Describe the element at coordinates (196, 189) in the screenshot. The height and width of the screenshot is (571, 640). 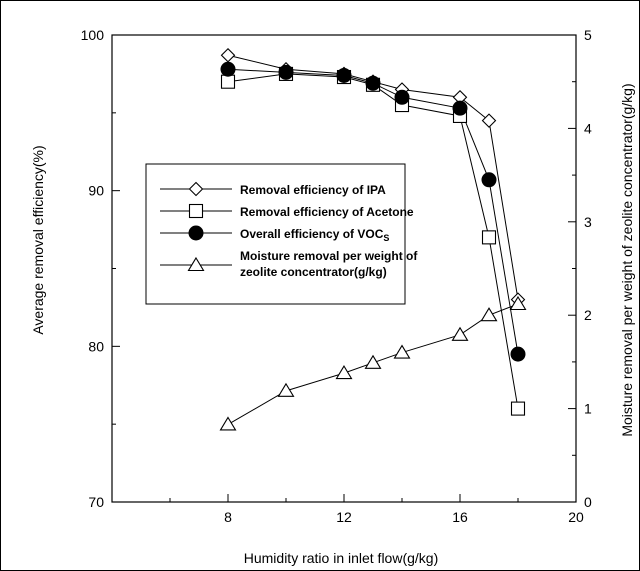
I see `legend-marker-ipa` at that location.